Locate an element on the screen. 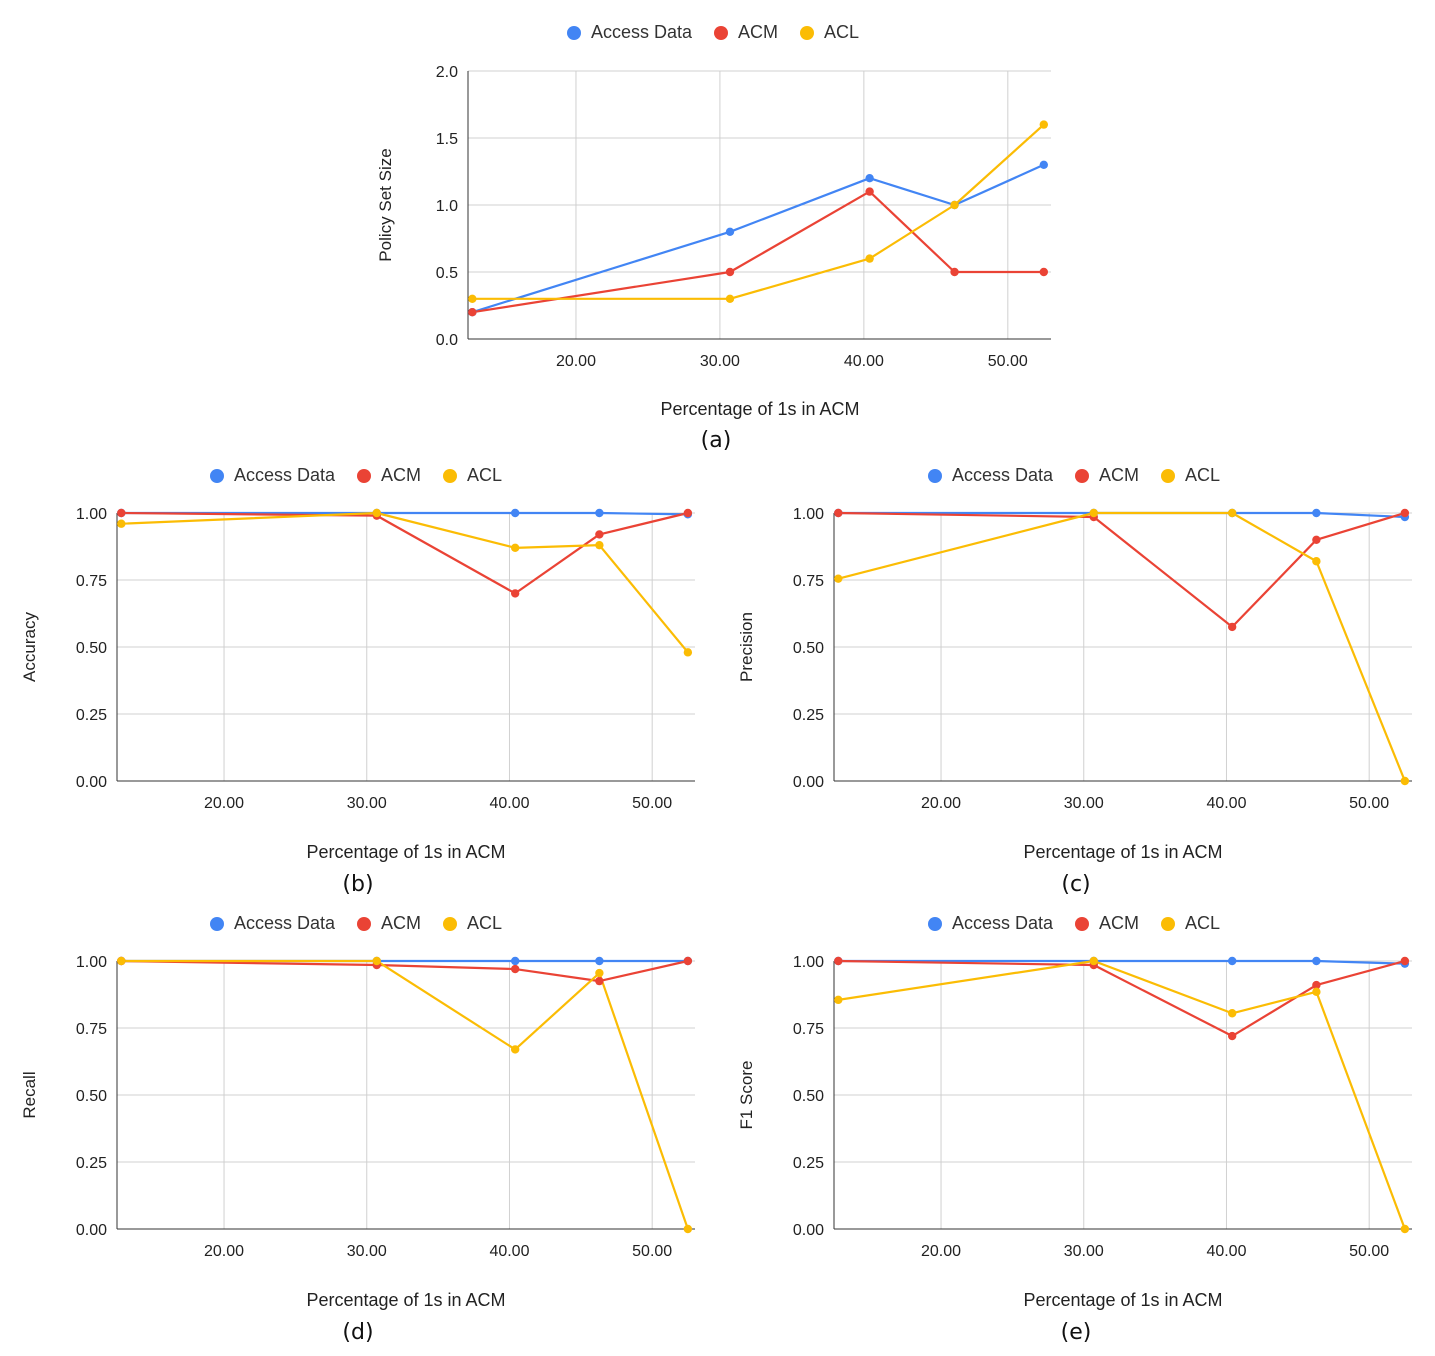 This screenshot has height=1356, width=1435. legend-d: Access Data ACM ACL is located at coordinates (356, 923).